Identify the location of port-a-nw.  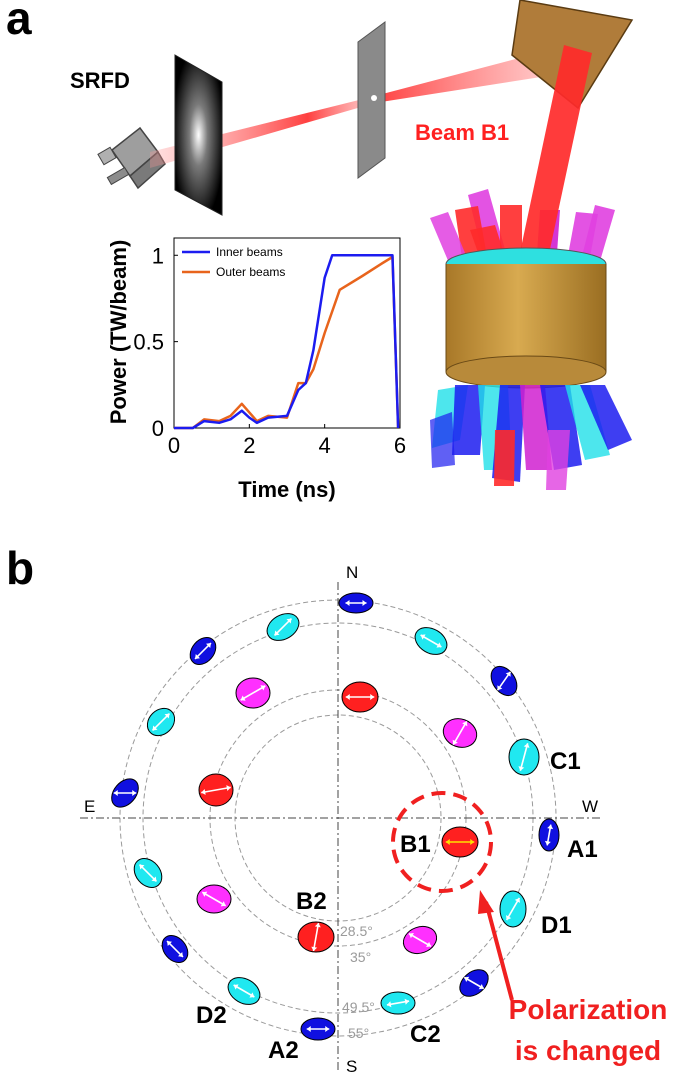
(203, 651).